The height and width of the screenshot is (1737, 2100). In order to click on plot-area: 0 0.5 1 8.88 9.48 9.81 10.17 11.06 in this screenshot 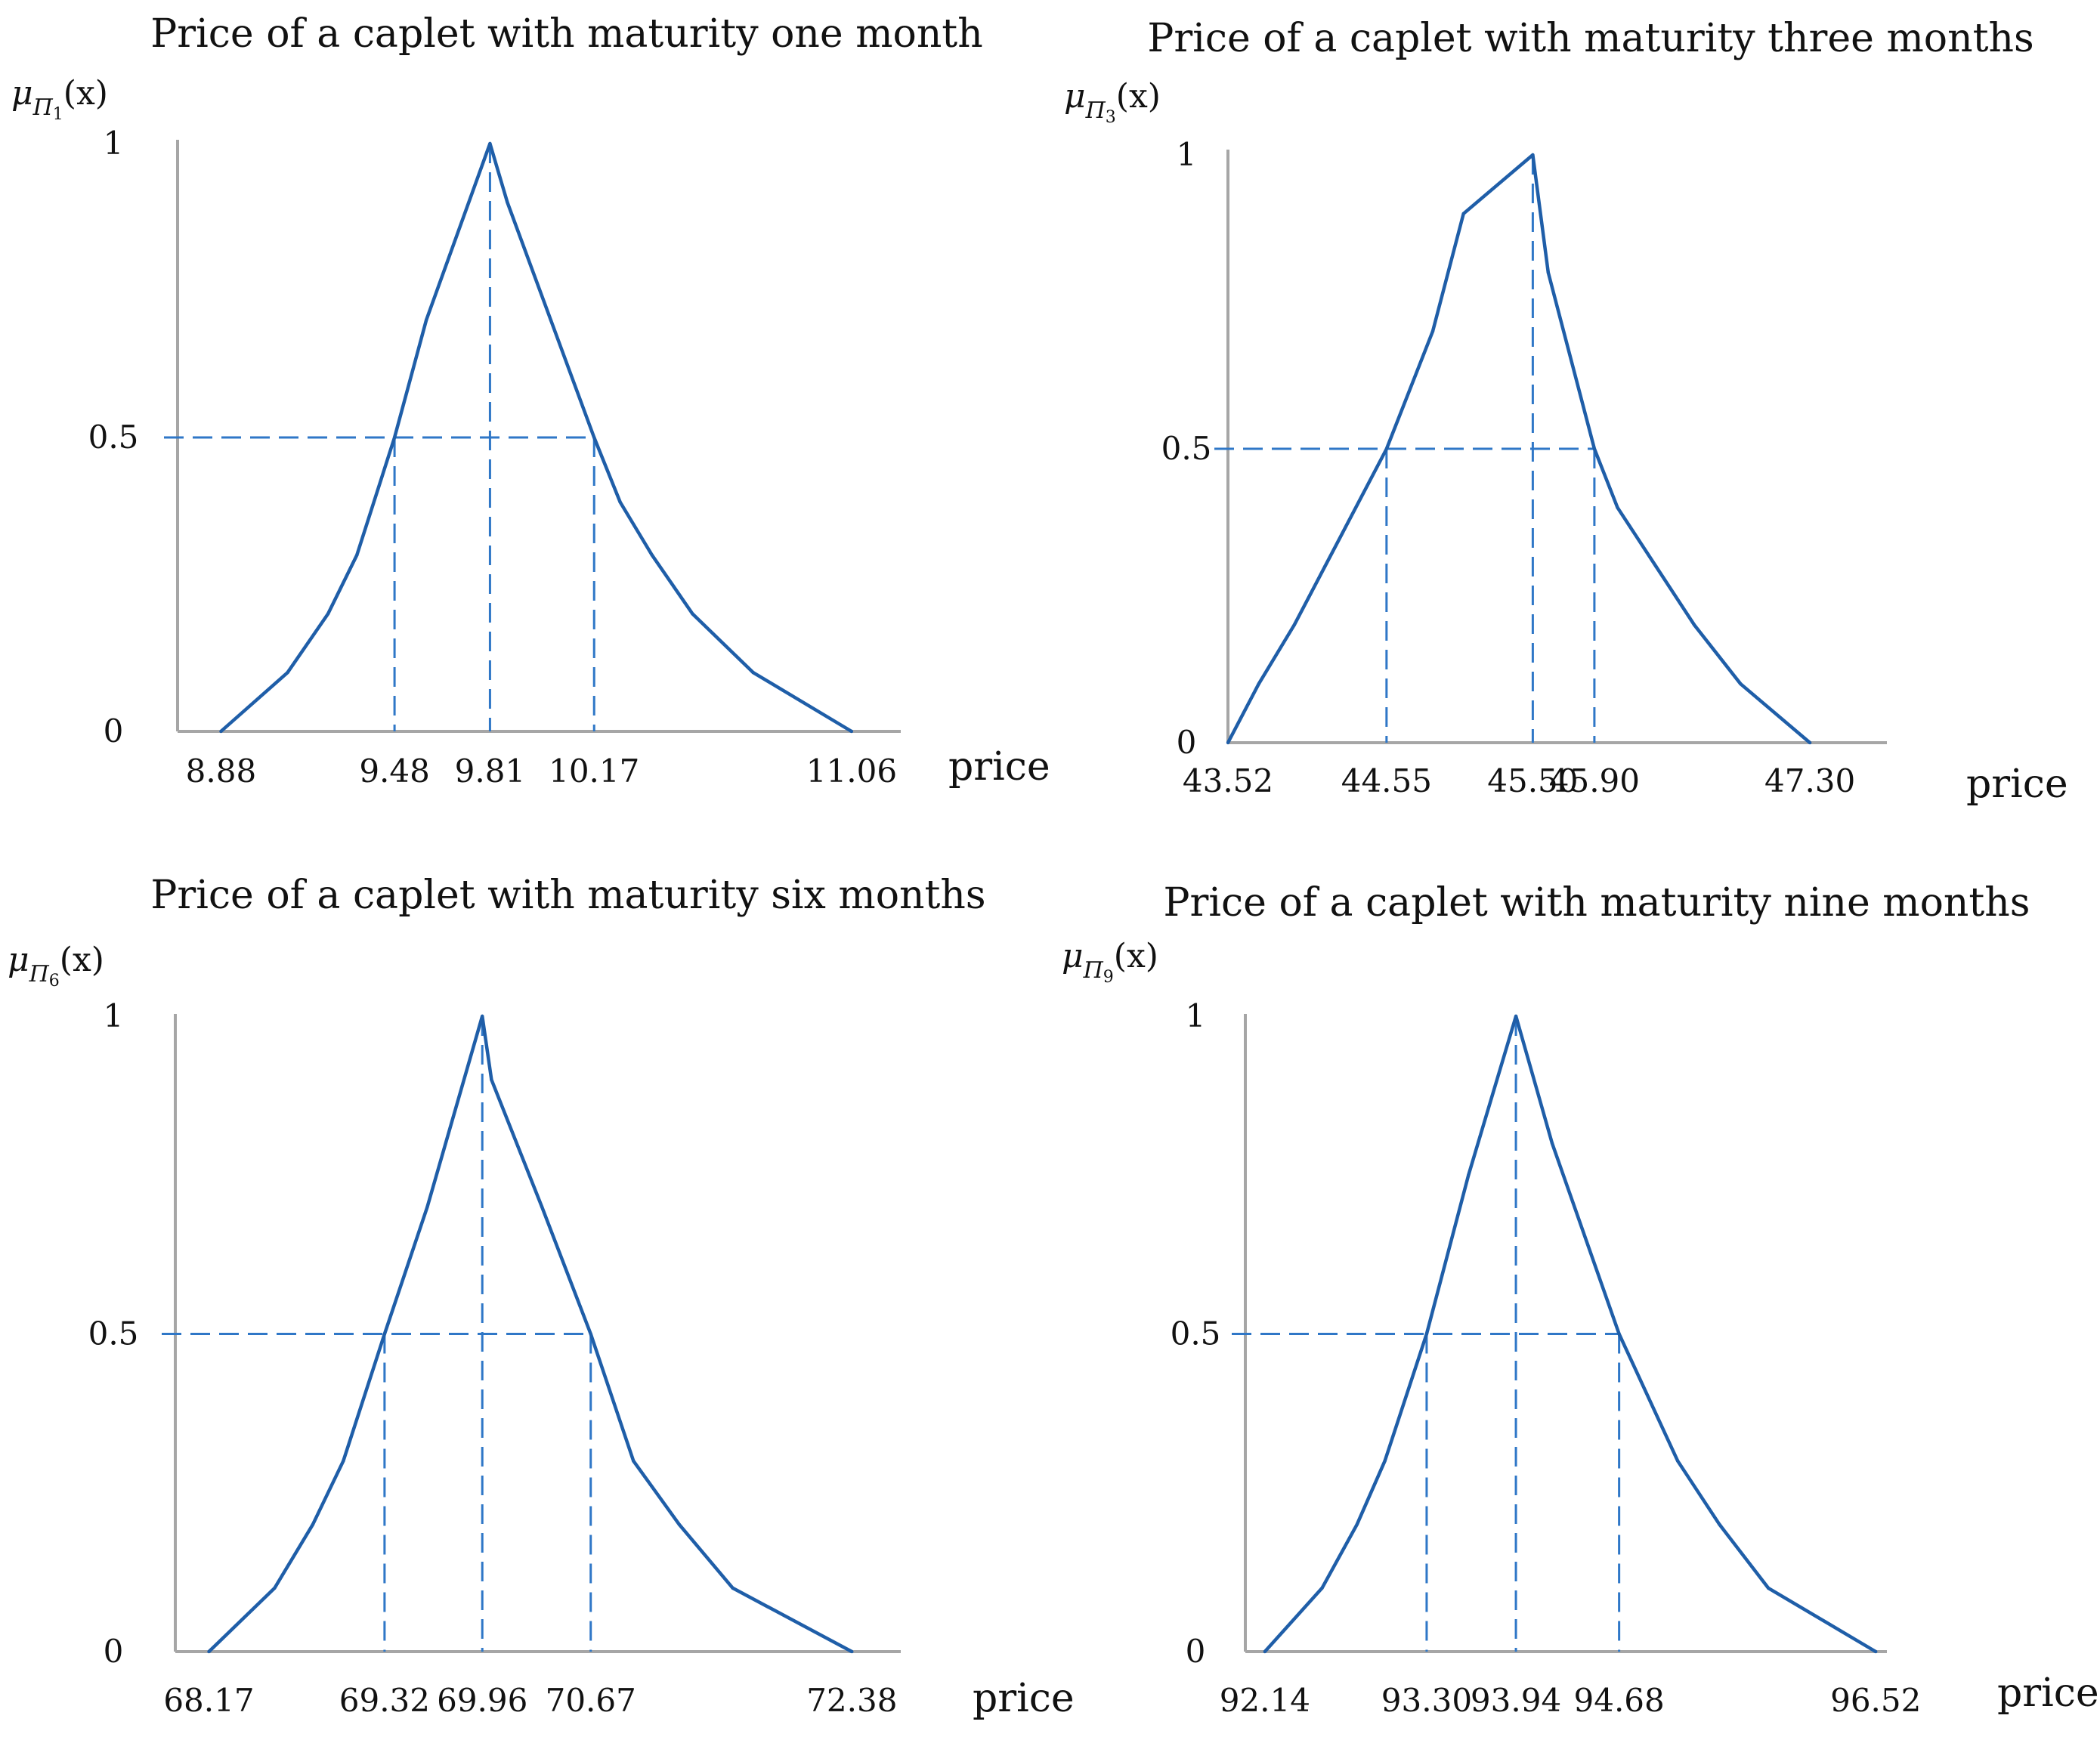, I will do `click(494, 457)`.